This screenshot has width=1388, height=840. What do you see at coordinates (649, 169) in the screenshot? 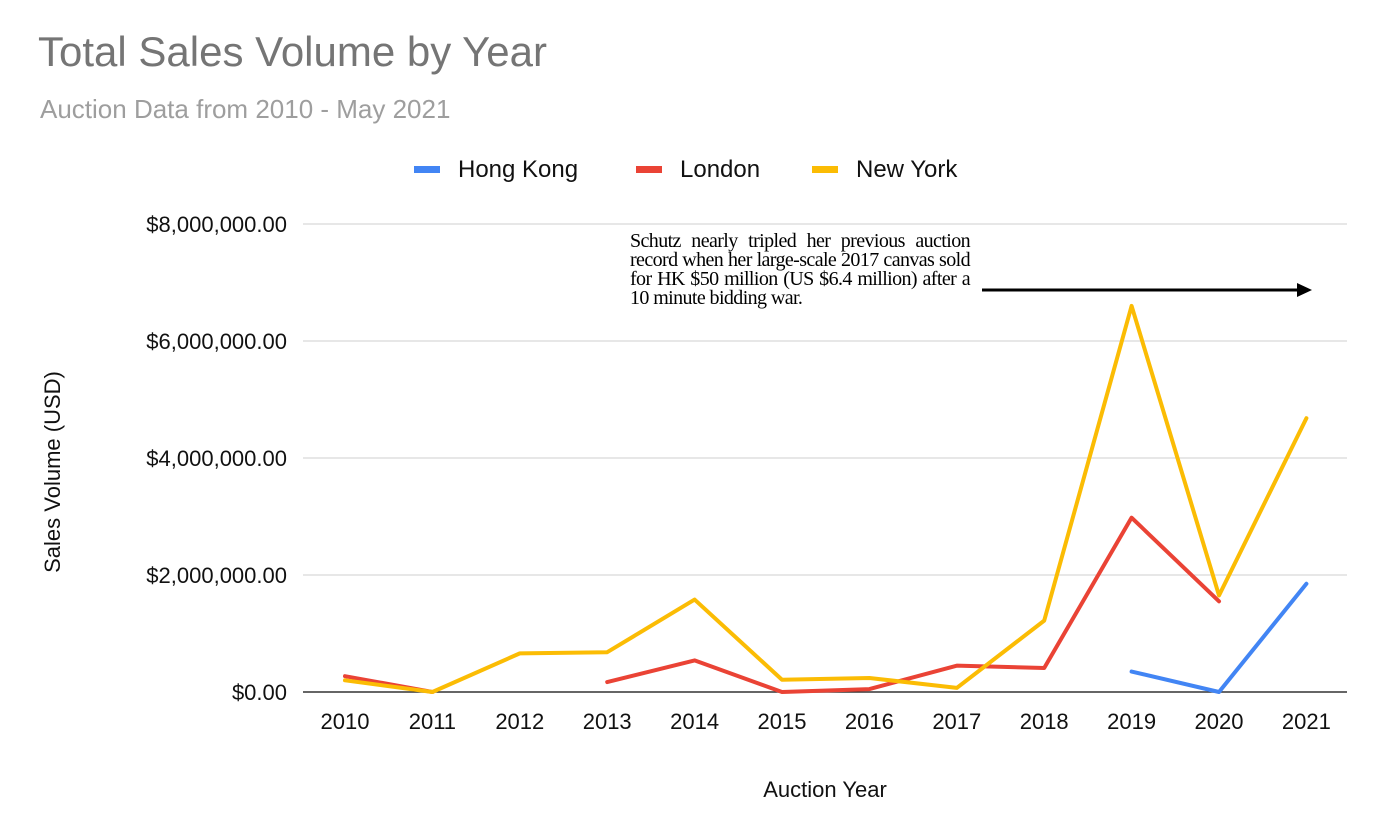
I see `legend-swatch-london` at bounding box center [649, 169].